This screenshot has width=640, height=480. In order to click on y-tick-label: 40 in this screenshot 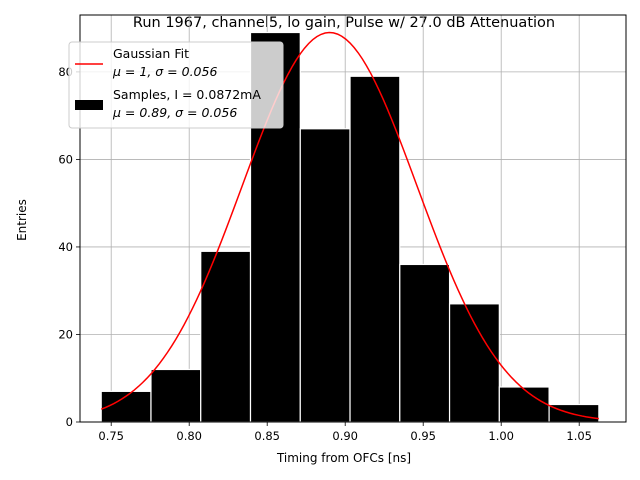, I will do `click(65, 247)`.